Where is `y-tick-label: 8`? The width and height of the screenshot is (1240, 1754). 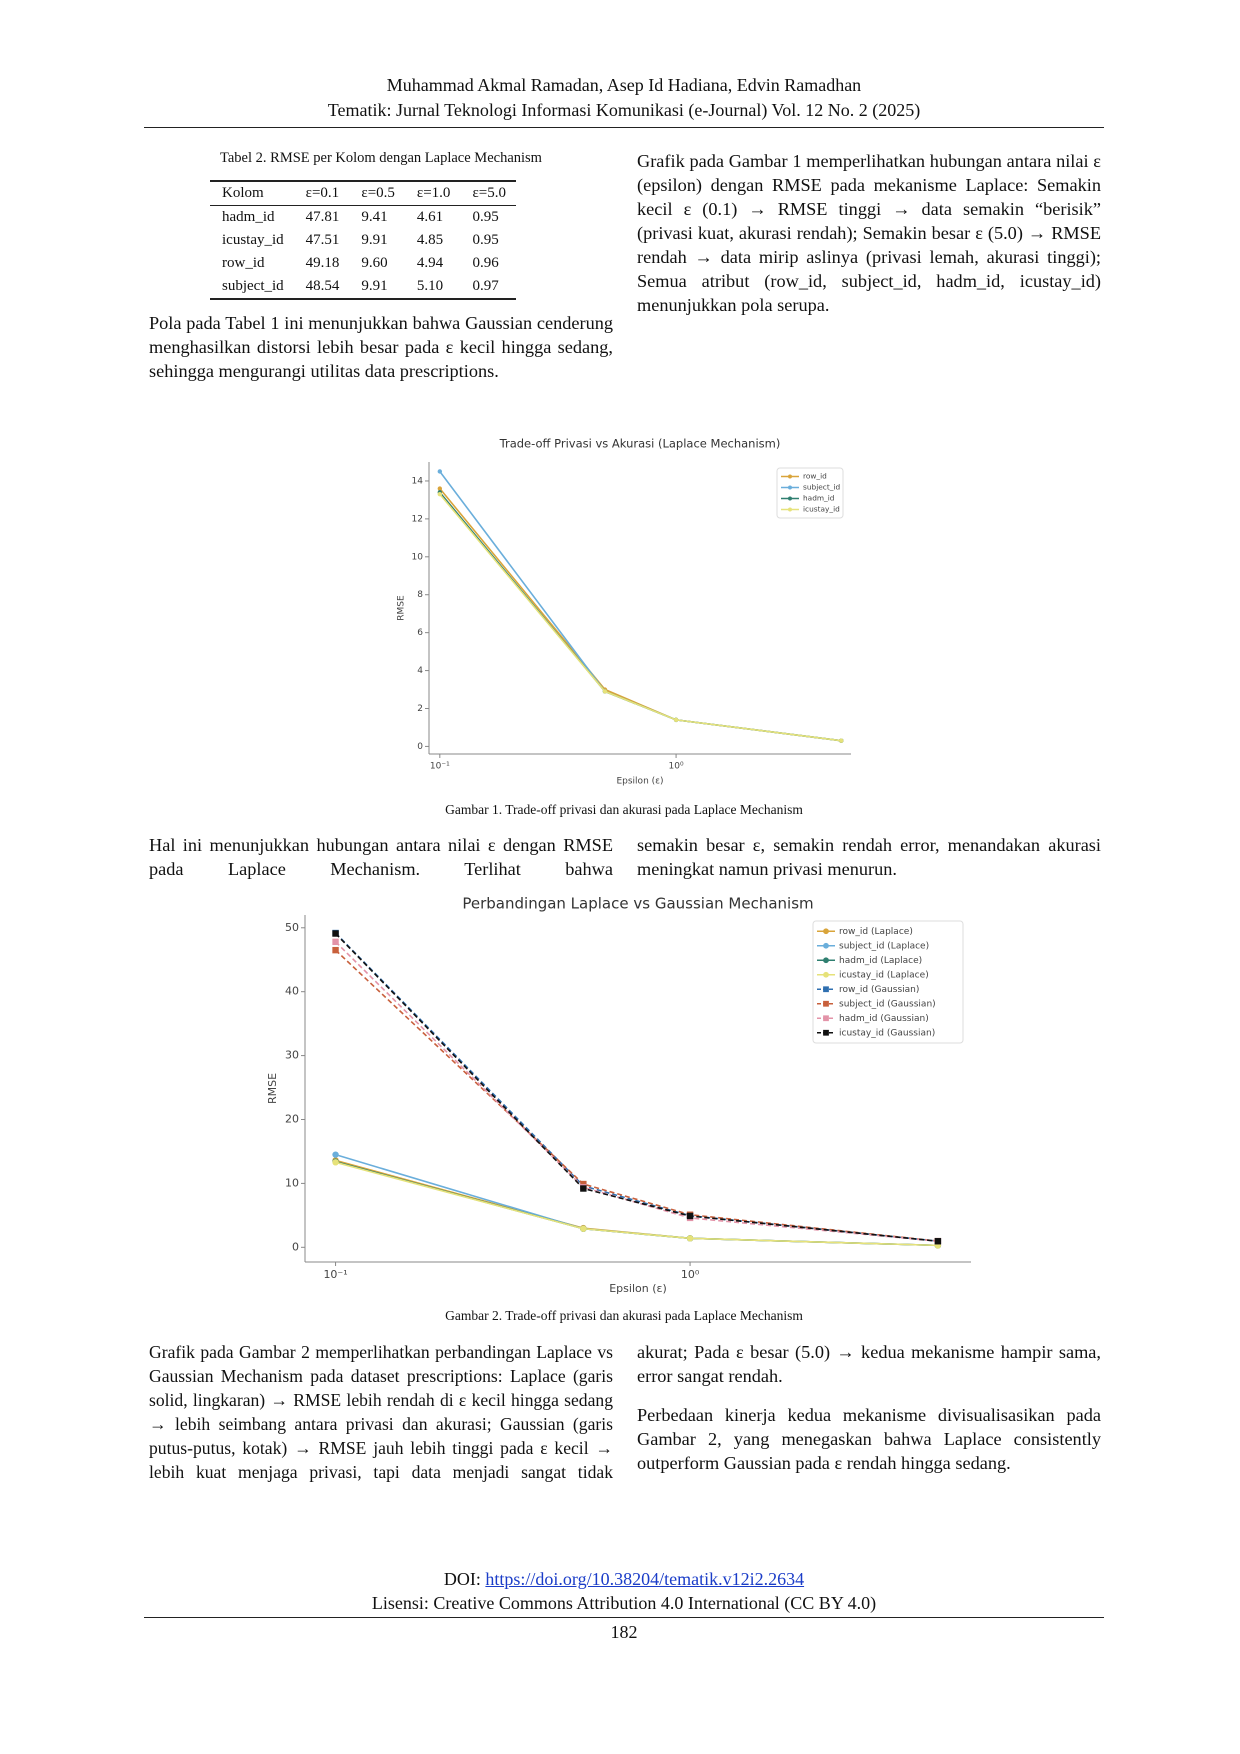 y-tick-label: 8 is located at coordinates (420, 595).